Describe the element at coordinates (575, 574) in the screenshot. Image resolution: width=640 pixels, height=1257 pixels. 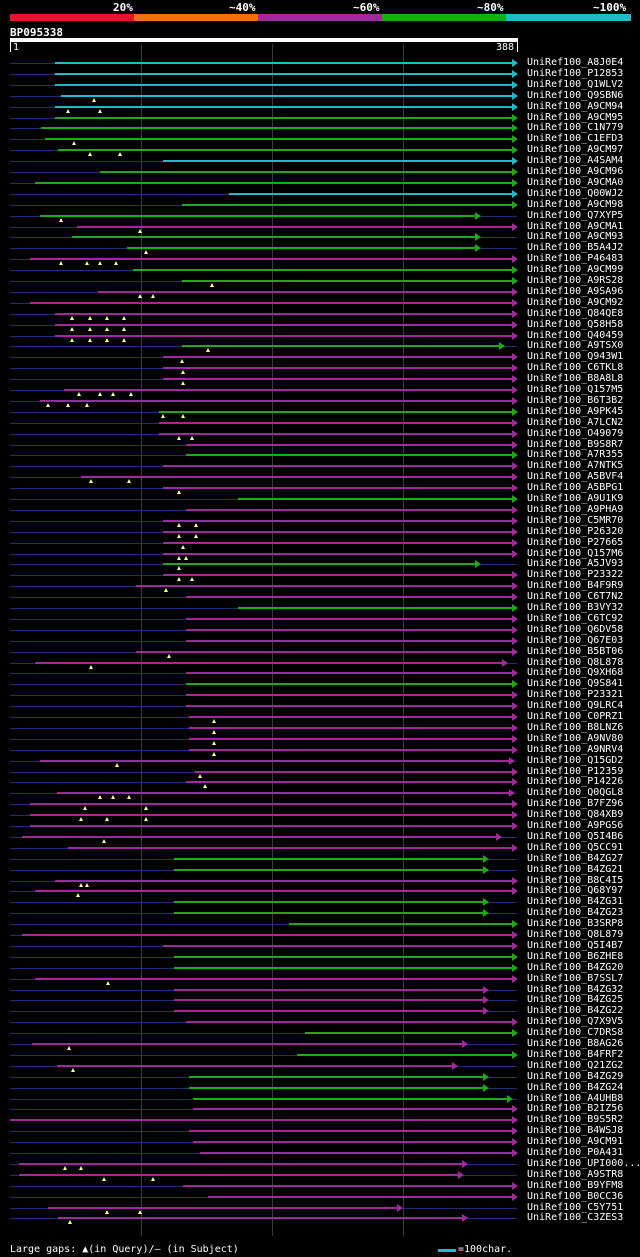
I see `hit-label: UniRef100_P23322` at that location.